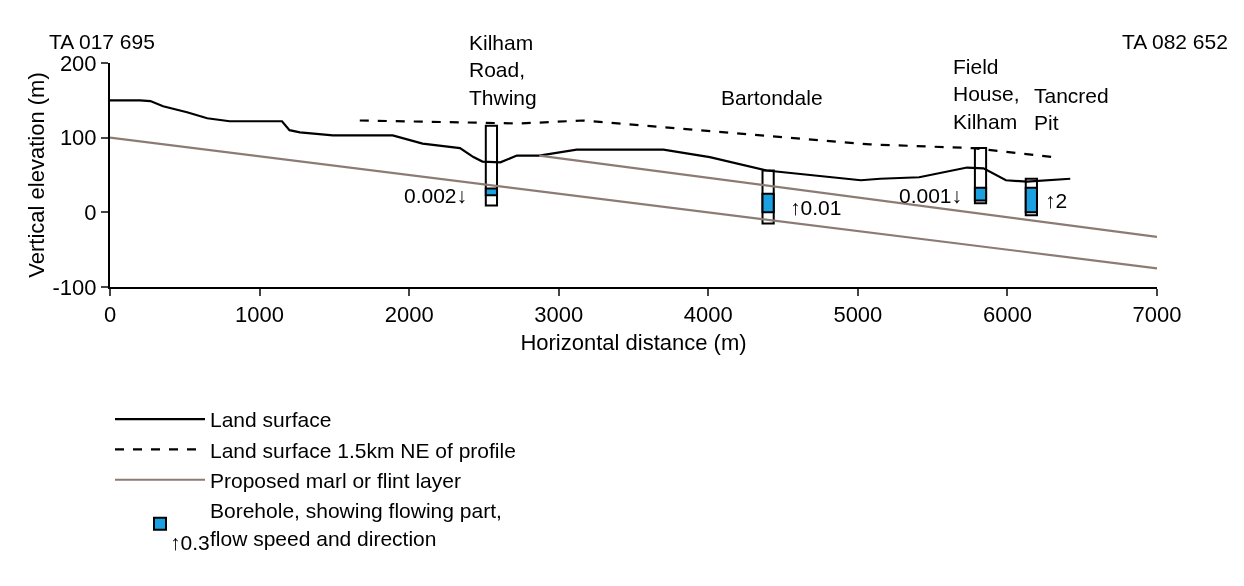  I want to click on y-axis-title: Vertical elevation (m), so click(36, 175).